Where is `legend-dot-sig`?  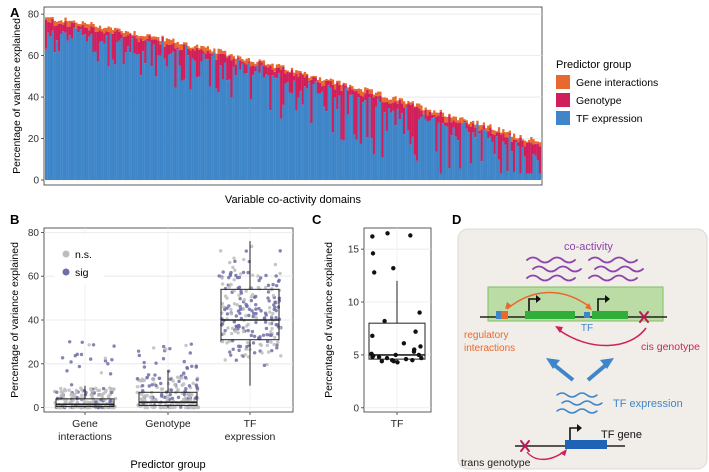
legend-dot-sig is located at coordinates (66, 272).